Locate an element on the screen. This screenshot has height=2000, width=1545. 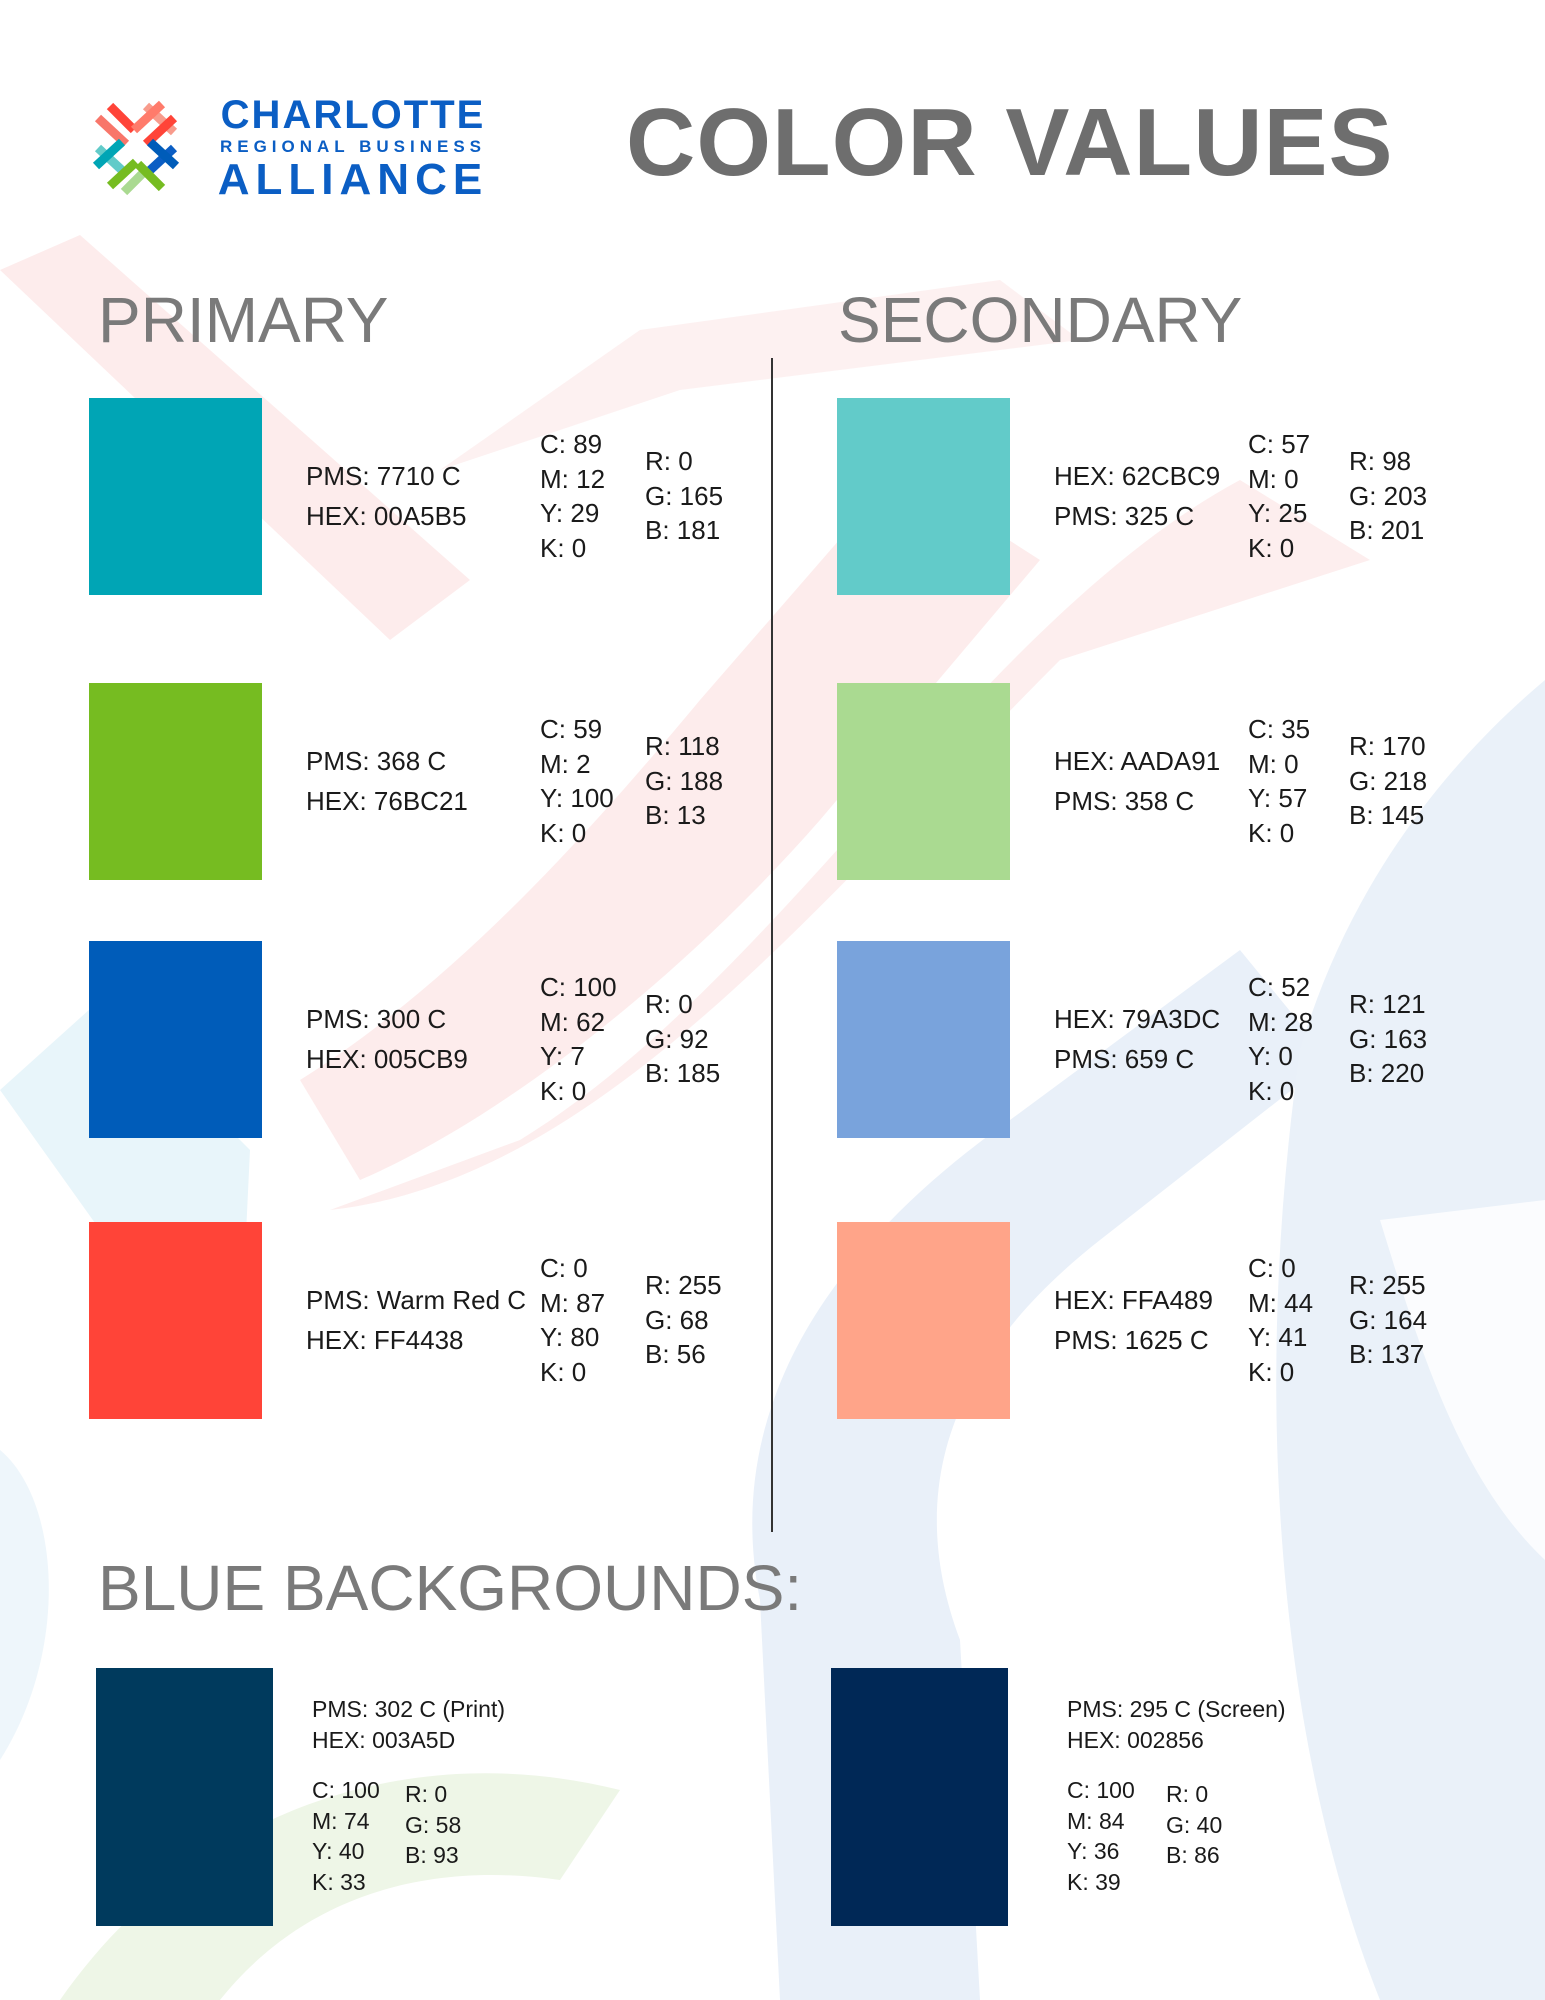
rgb-b: B: 56 is located at coordinates (675, 1354).